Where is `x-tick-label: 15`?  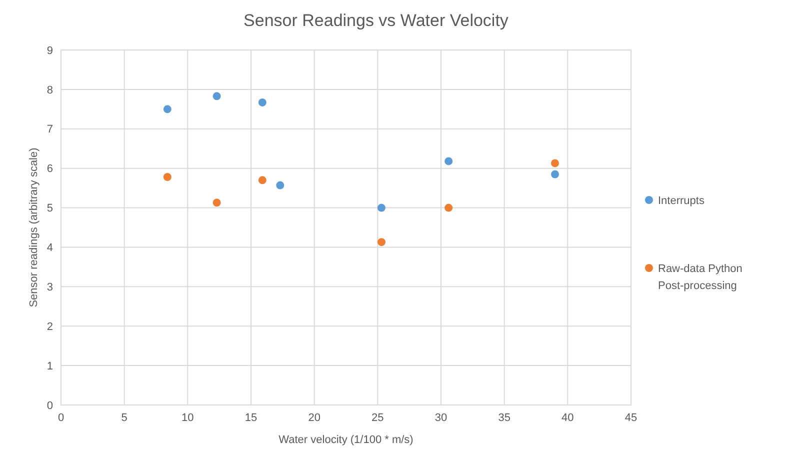 x-tick-label: 15 is located at coordinates (251, 418).